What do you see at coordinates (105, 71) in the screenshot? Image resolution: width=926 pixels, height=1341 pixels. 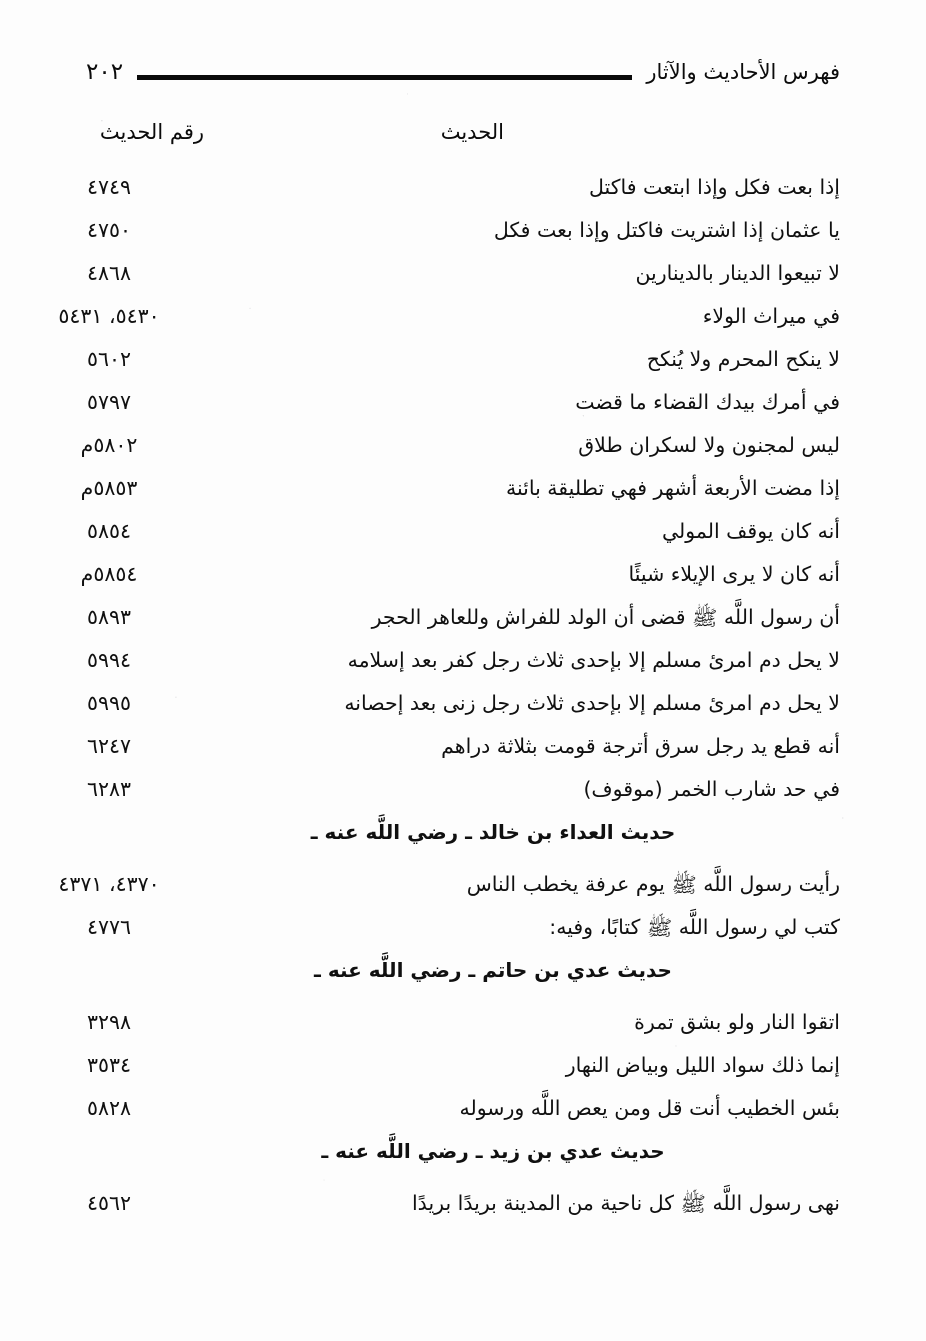 I see `page-number: ٢٠٢` at bounding box center [105, 71].